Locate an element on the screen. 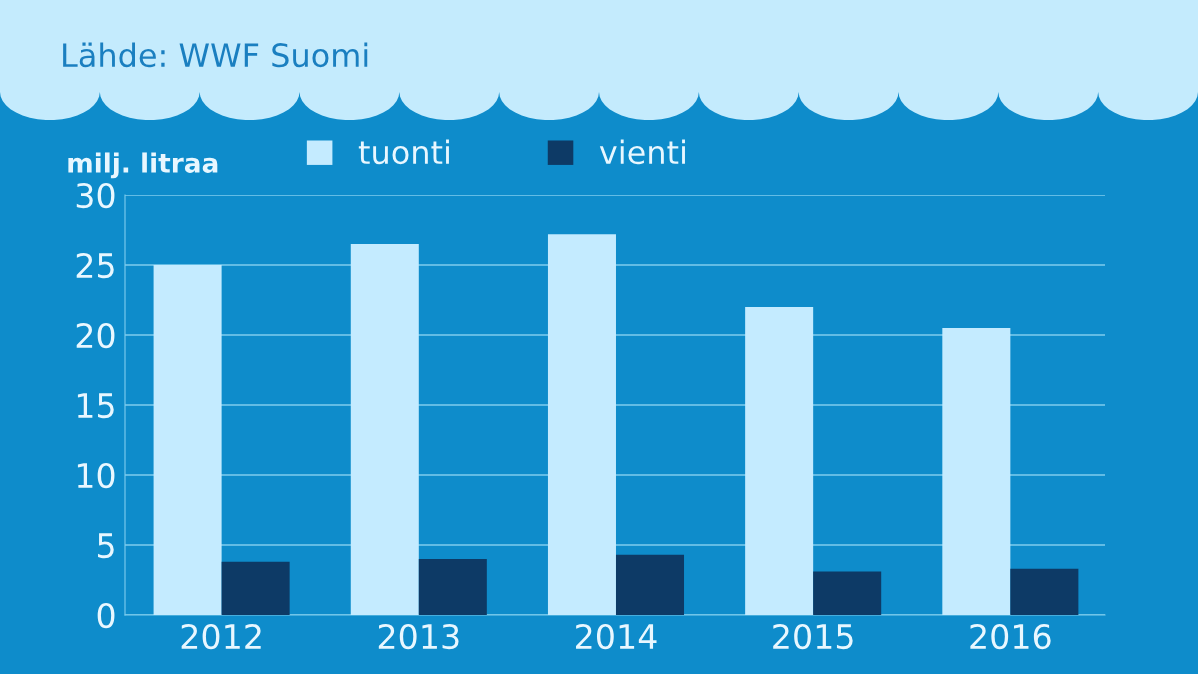 The image size is (1198, 674). x-tick-label: 2016 is located at coordinates (1010, 636).